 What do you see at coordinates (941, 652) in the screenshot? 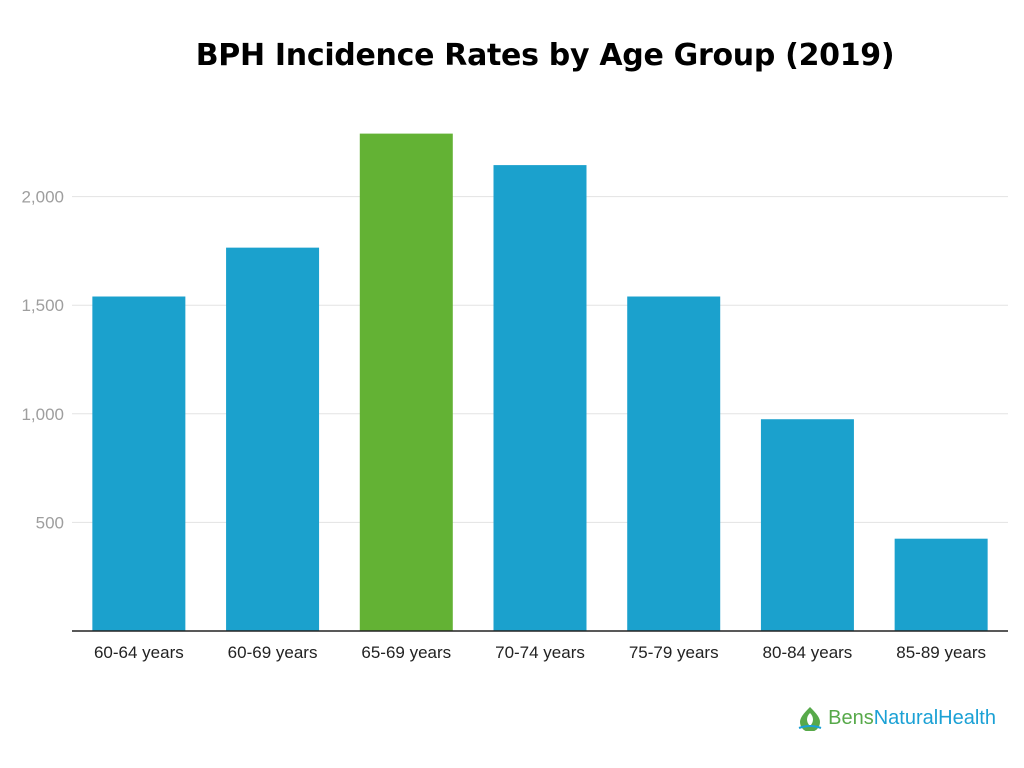
I see `x-tick-label: 85-89 years` at bounding box center [941, 652].